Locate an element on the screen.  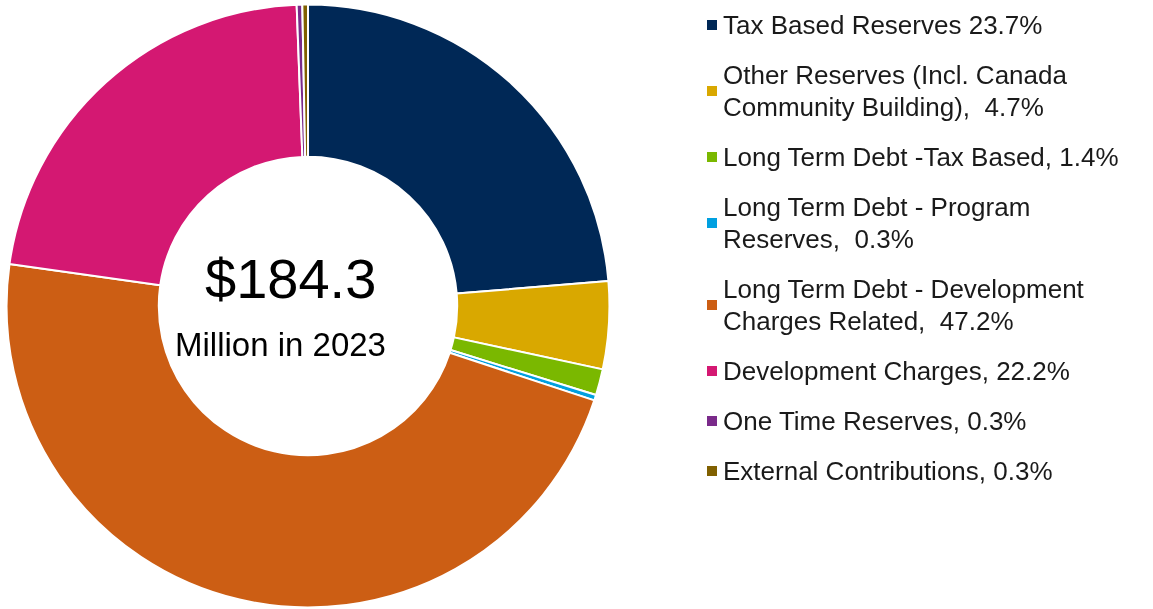
text: Million in 2023 is located at coordinates (280, 344).